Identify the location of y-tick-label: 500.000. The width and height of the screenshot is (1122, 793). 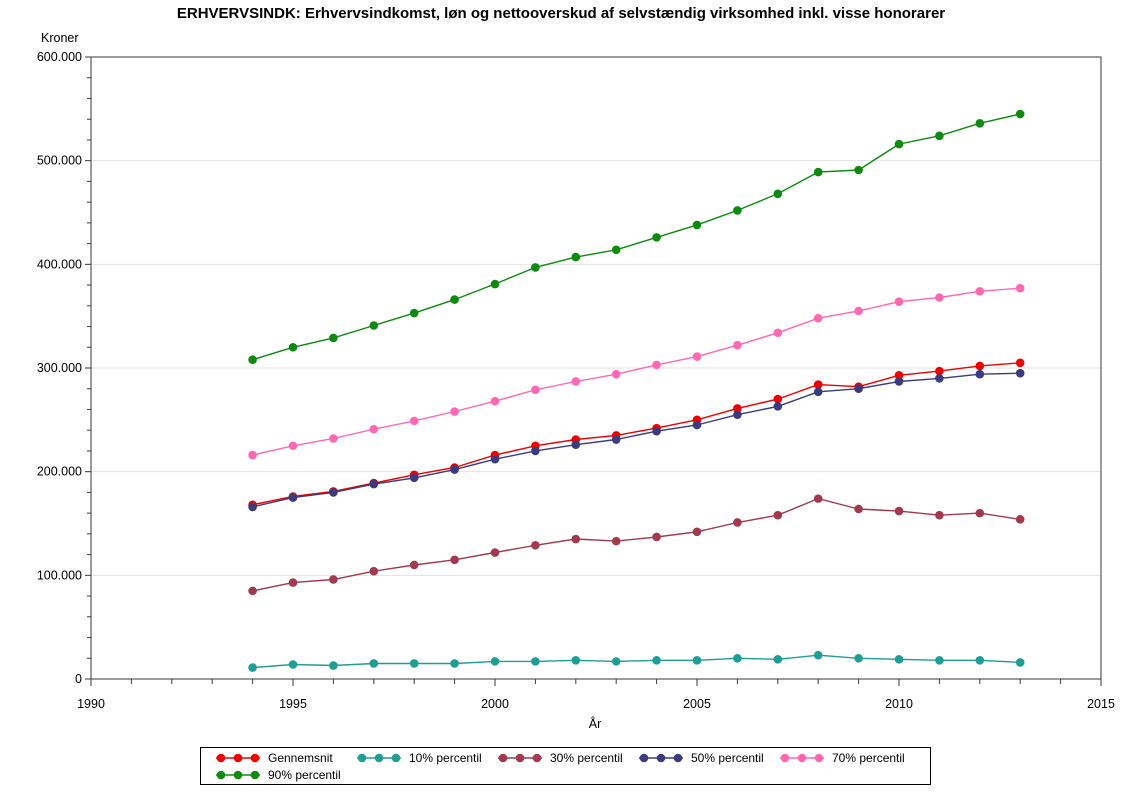
(59, 161).